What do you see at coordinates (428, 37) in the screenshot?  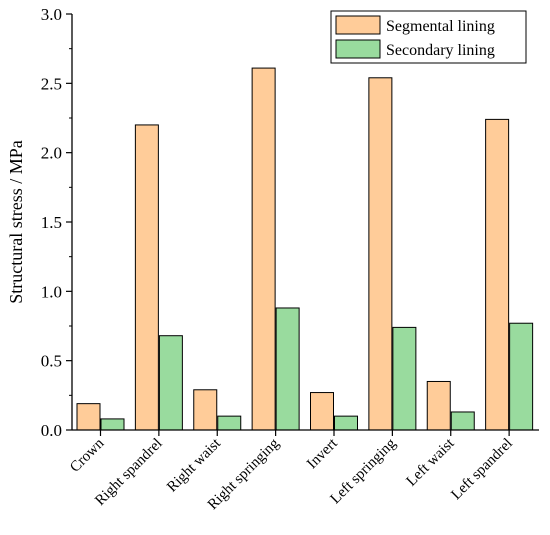 I see `legend: Segmental lining Secondary lining` at bounding box center [428, 37].